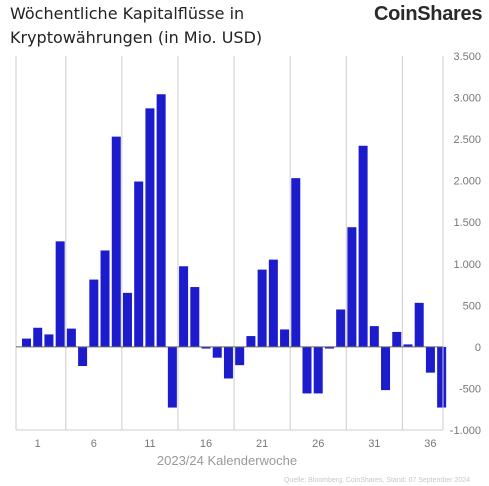  Describe the element at coordinates (465, 431) in the screenshot. I see `y-tick-label: -1.000` at that location.